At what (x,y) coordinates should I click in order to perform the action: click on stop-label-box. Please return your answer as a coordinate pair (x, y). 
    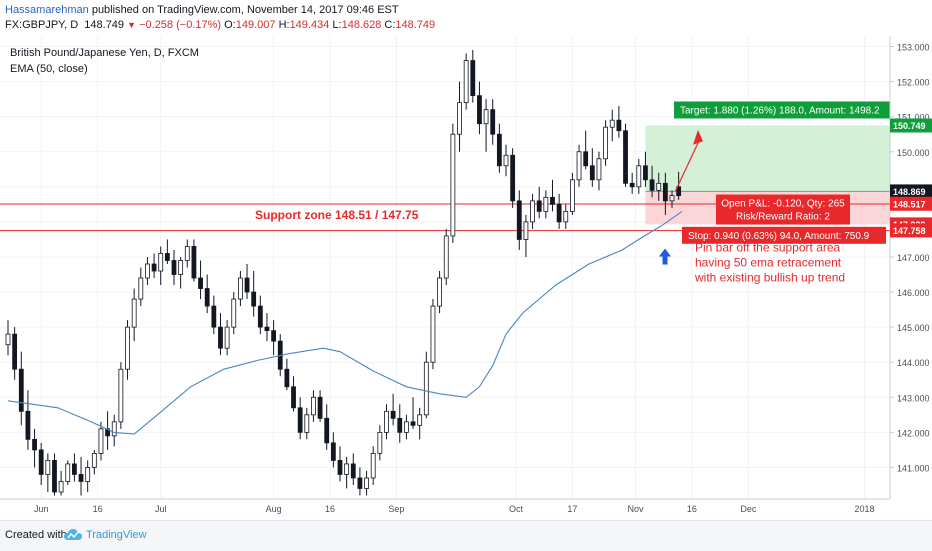
    Looking at the image, I should click on (784, 235).